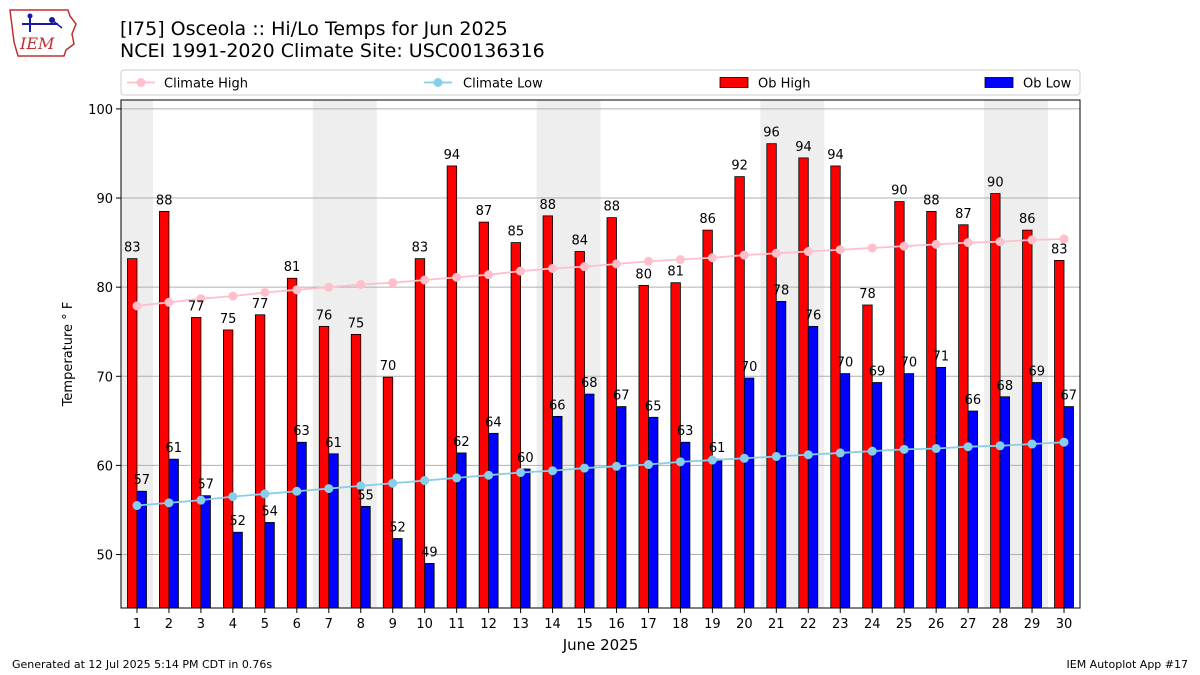 The image size is (1200, 675). What do you see at coordinates (503, 84) in the screenshot?
I see `legend-climate-low-label: Climate Low` at bounding box center [503, 84].